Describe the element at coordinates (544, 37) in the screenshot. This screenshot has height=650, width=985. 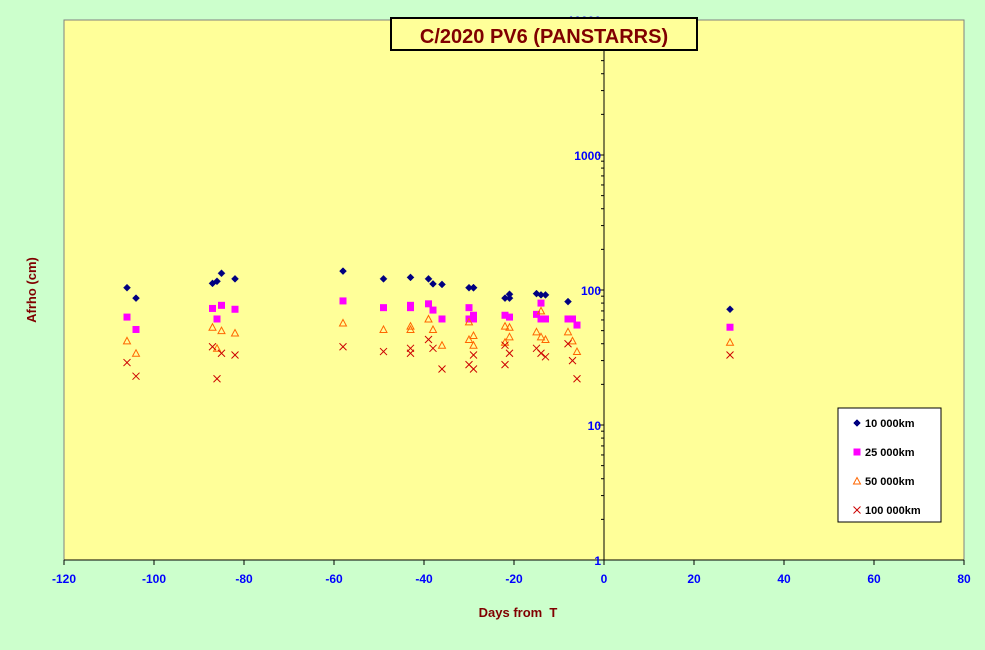
I see `chart-title: C/2020 PV6 (PANSTARRS)` at that location.